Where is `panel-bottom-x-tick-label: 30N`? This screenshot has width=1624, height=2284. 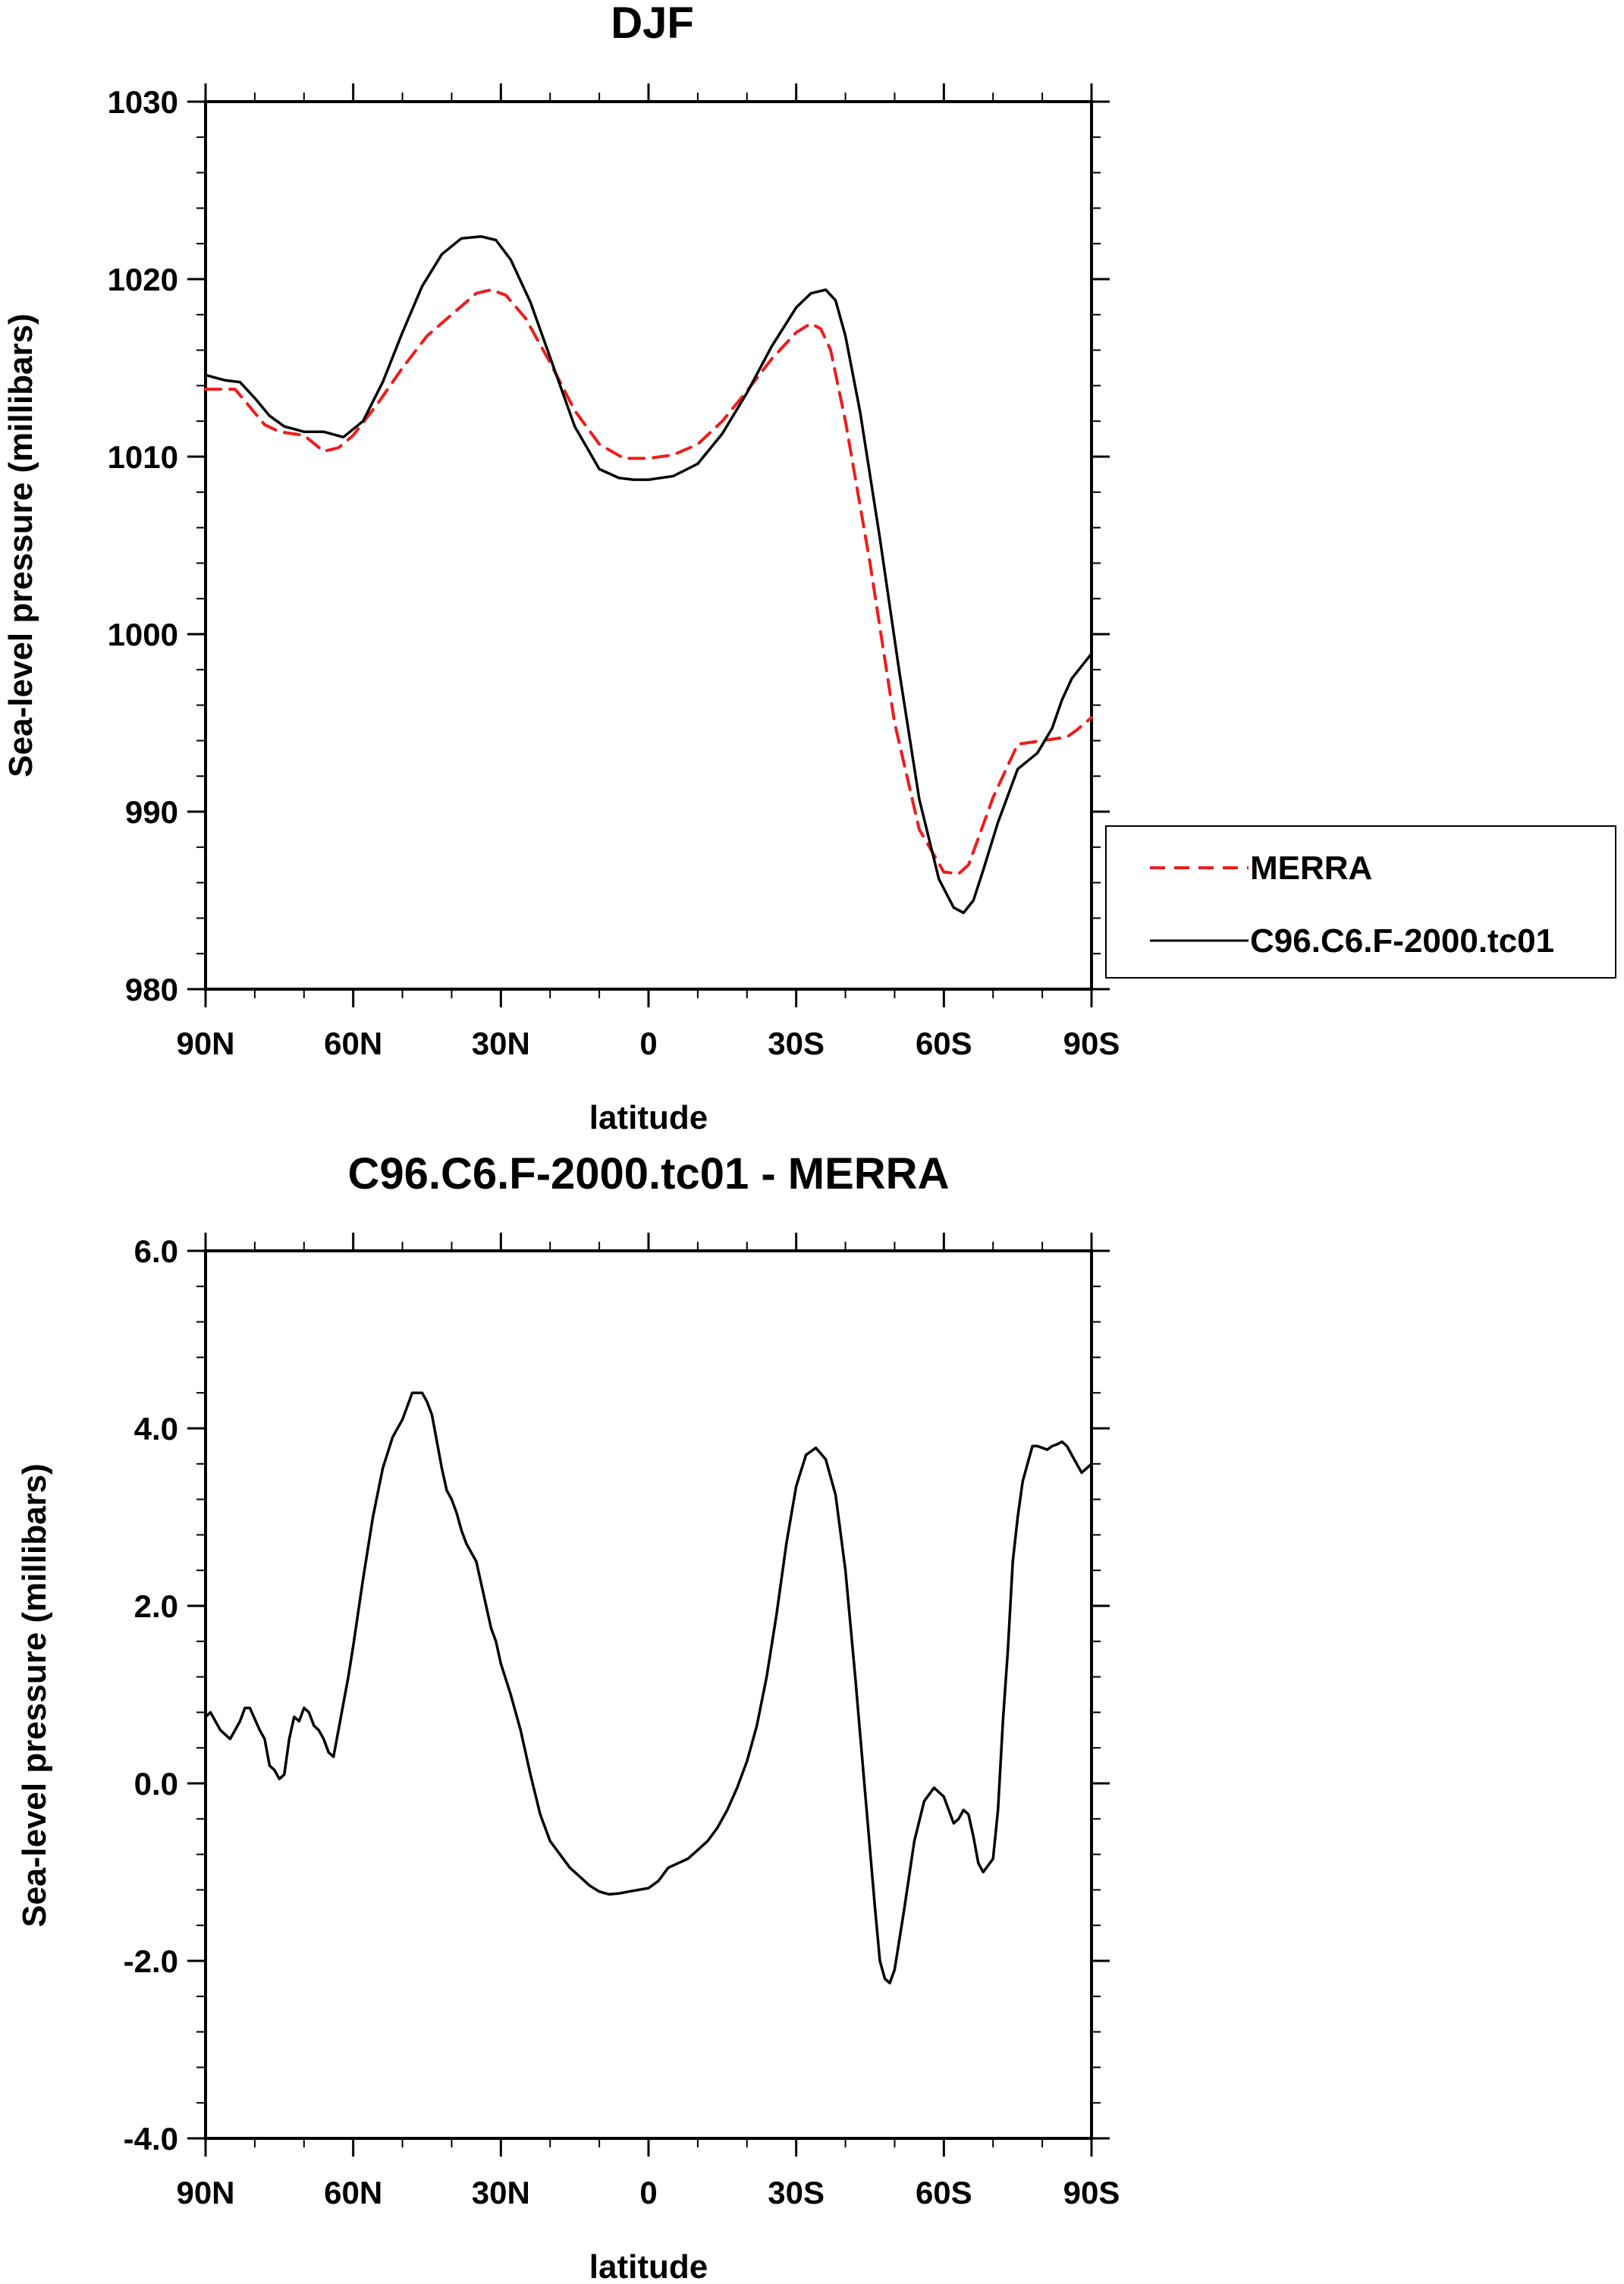
panel-bottom-x-tick-label: 30N is located at coordinates (501, 2192).